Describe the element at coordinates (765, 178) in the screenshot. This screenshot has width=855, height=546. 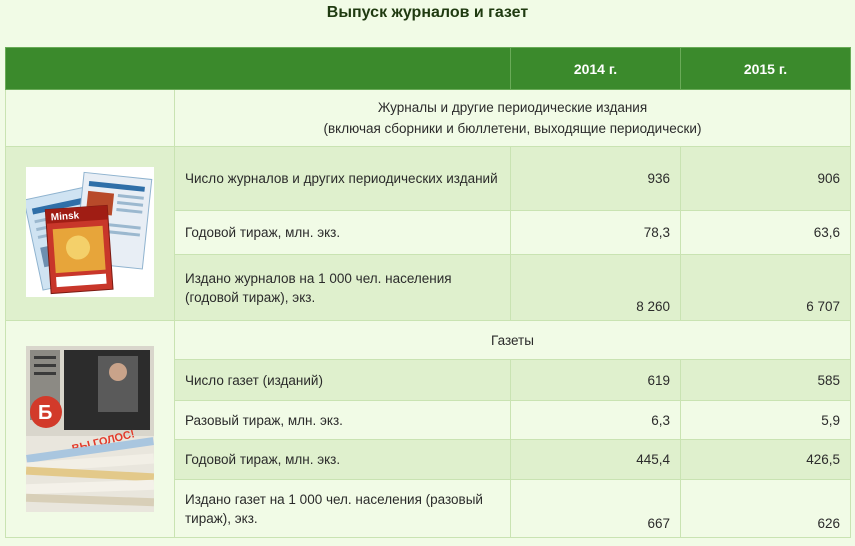
I see `value-2015: 906` at that location.